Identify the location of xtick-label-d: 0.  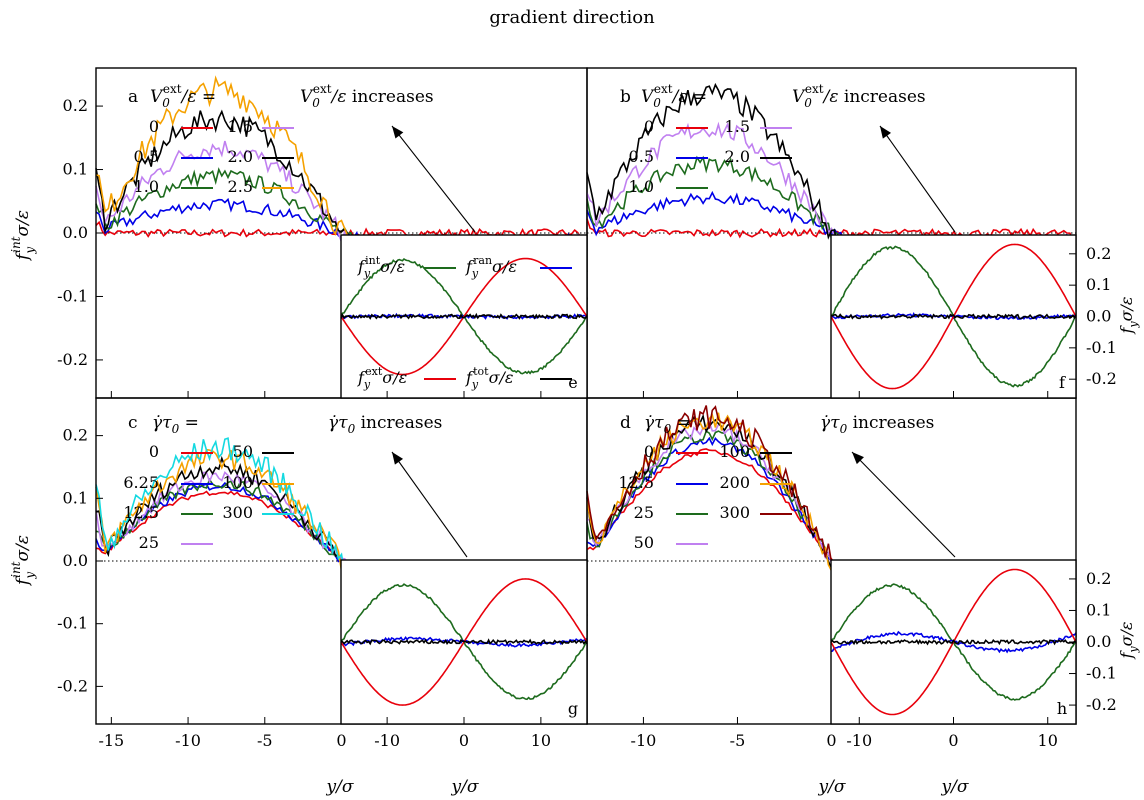
(831, 740).